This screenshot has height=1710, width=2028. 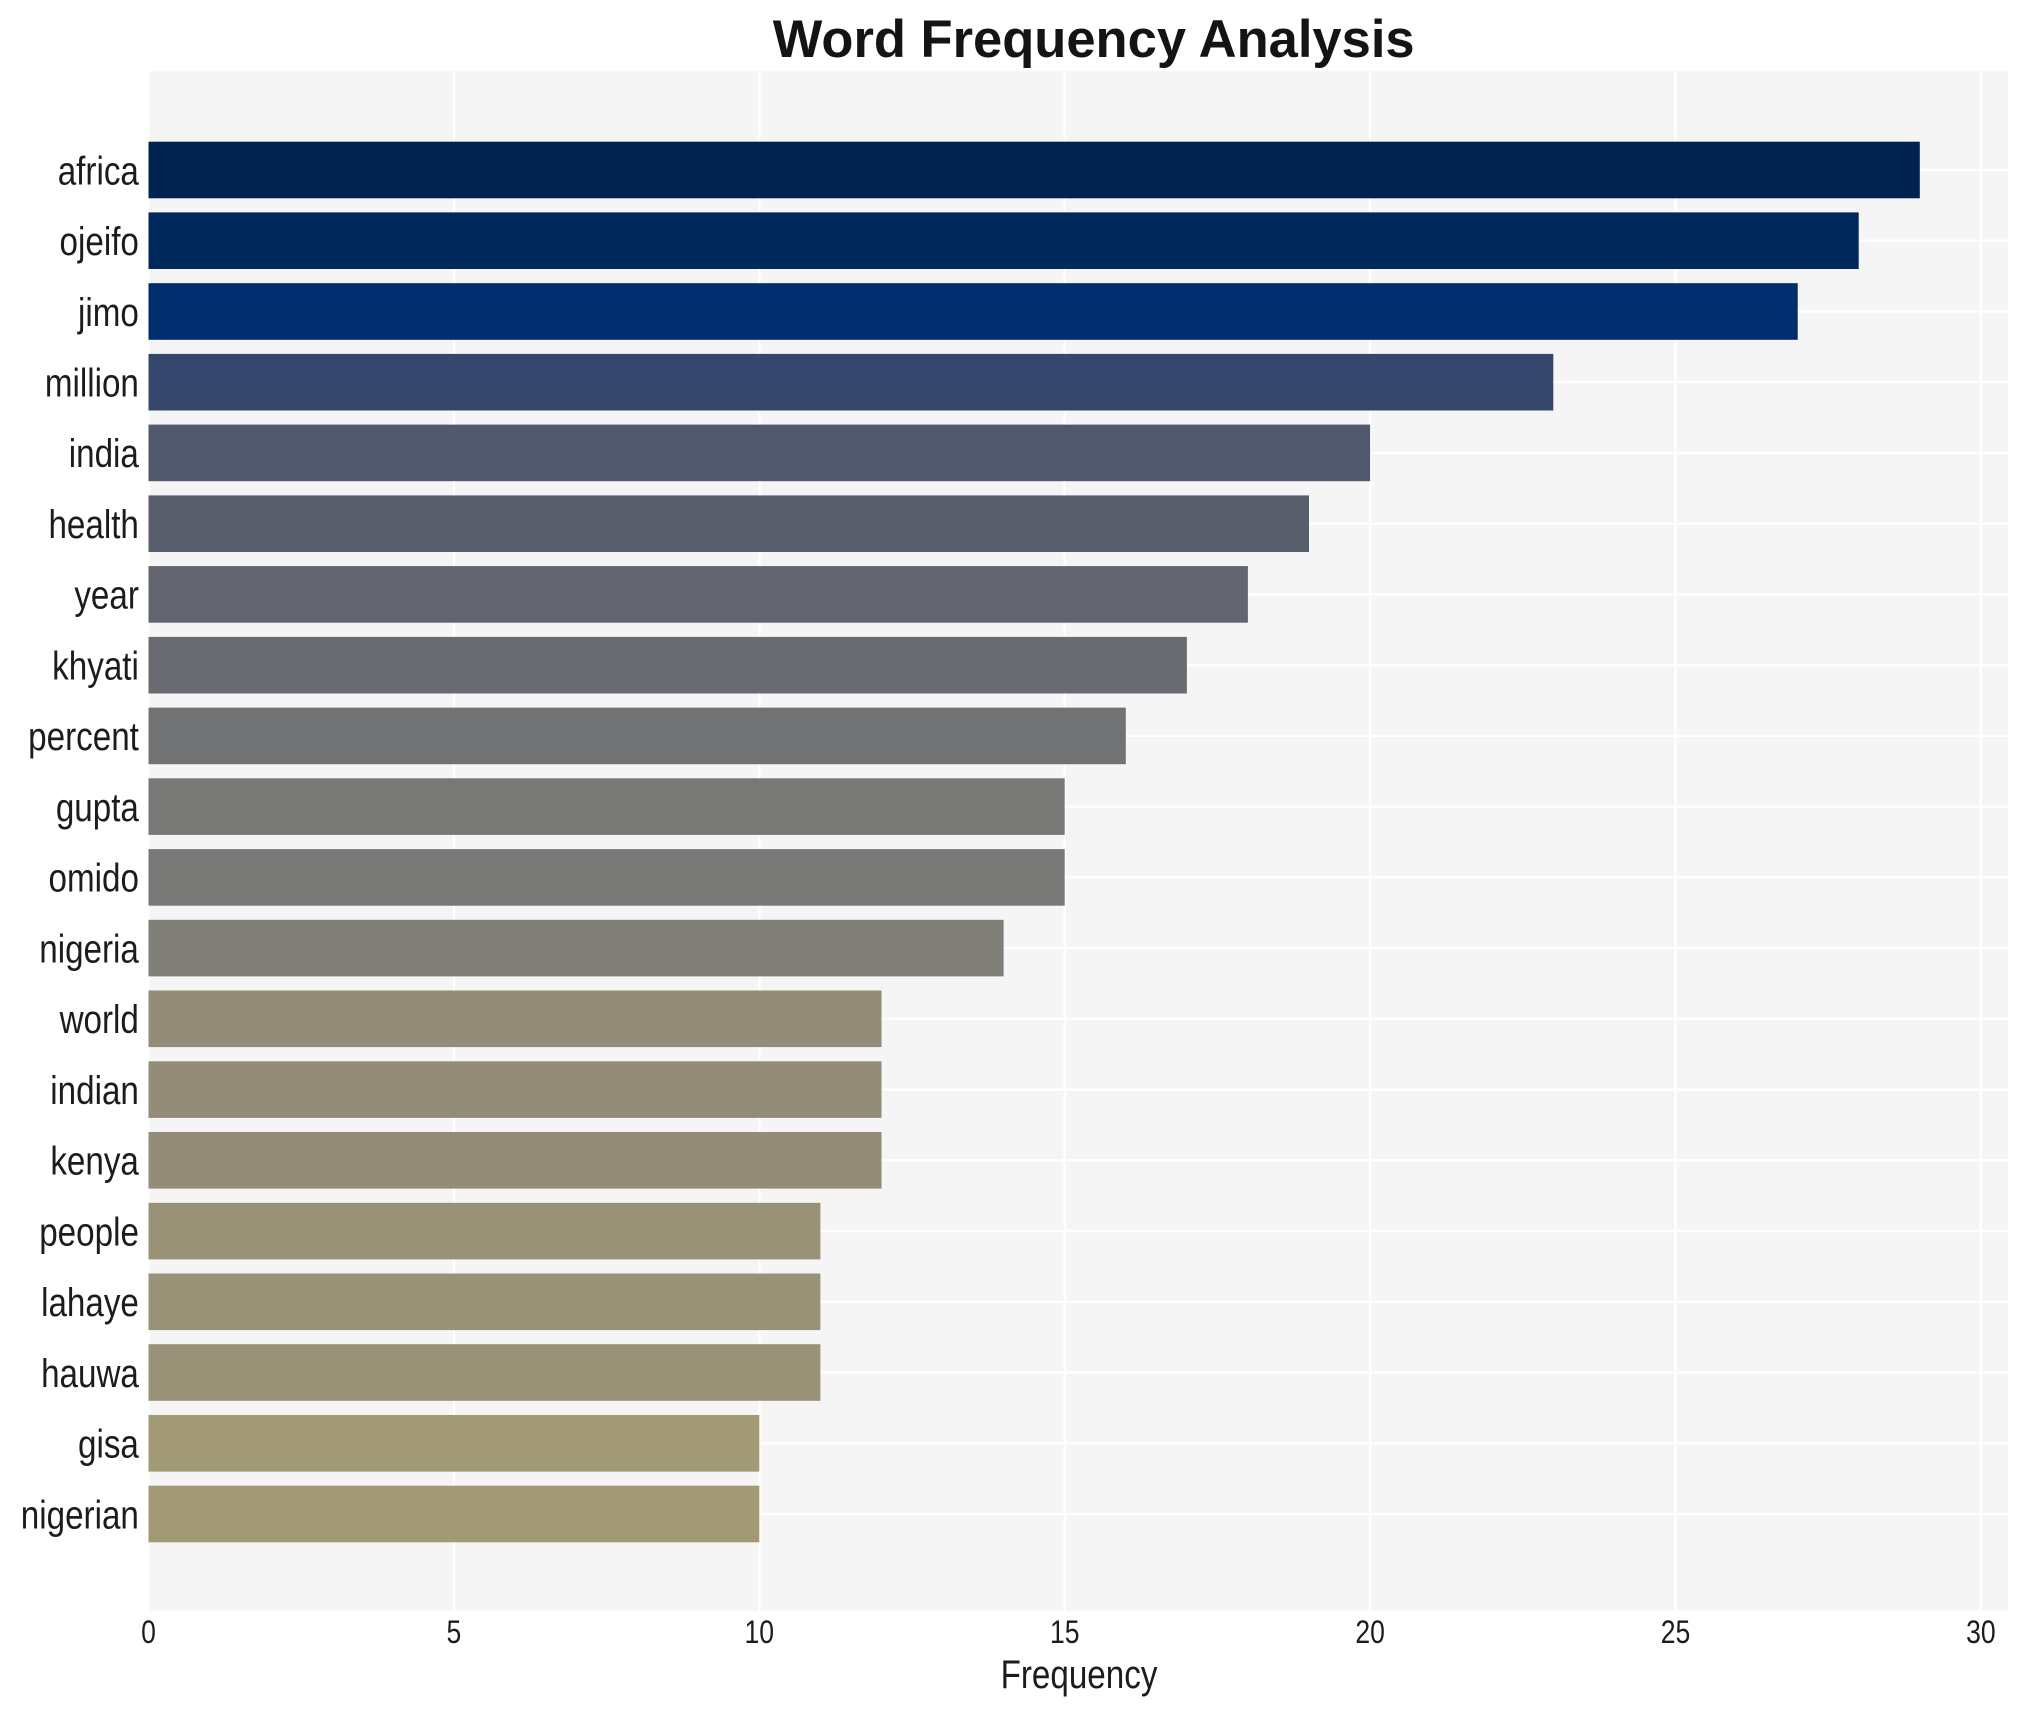 What do you see at coordinates (148, 1633) in the screenshot?
I see `svg-text: 0` at bounding box center [148, 1633].